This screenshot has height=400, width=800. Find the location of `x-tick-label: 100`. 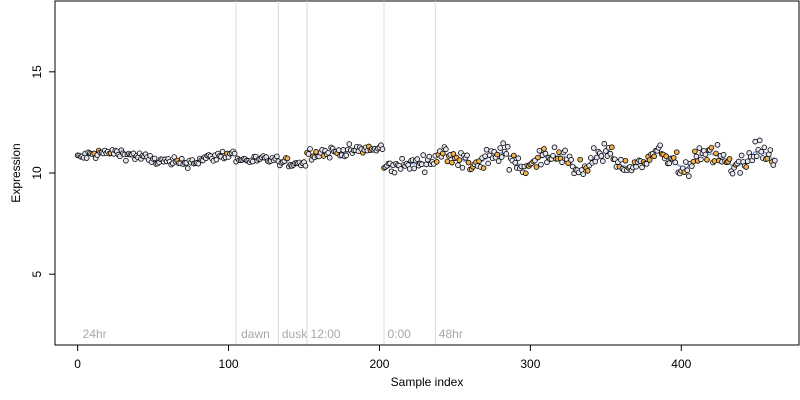

x-tick-label: 100 is located at coordinates (229, 364).